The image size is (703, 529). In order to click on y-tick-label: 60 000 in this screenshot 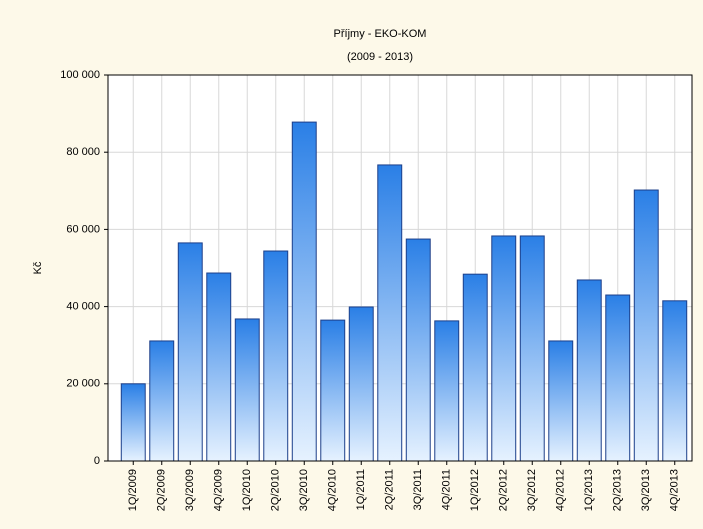, I will do `click(83, 229)`.